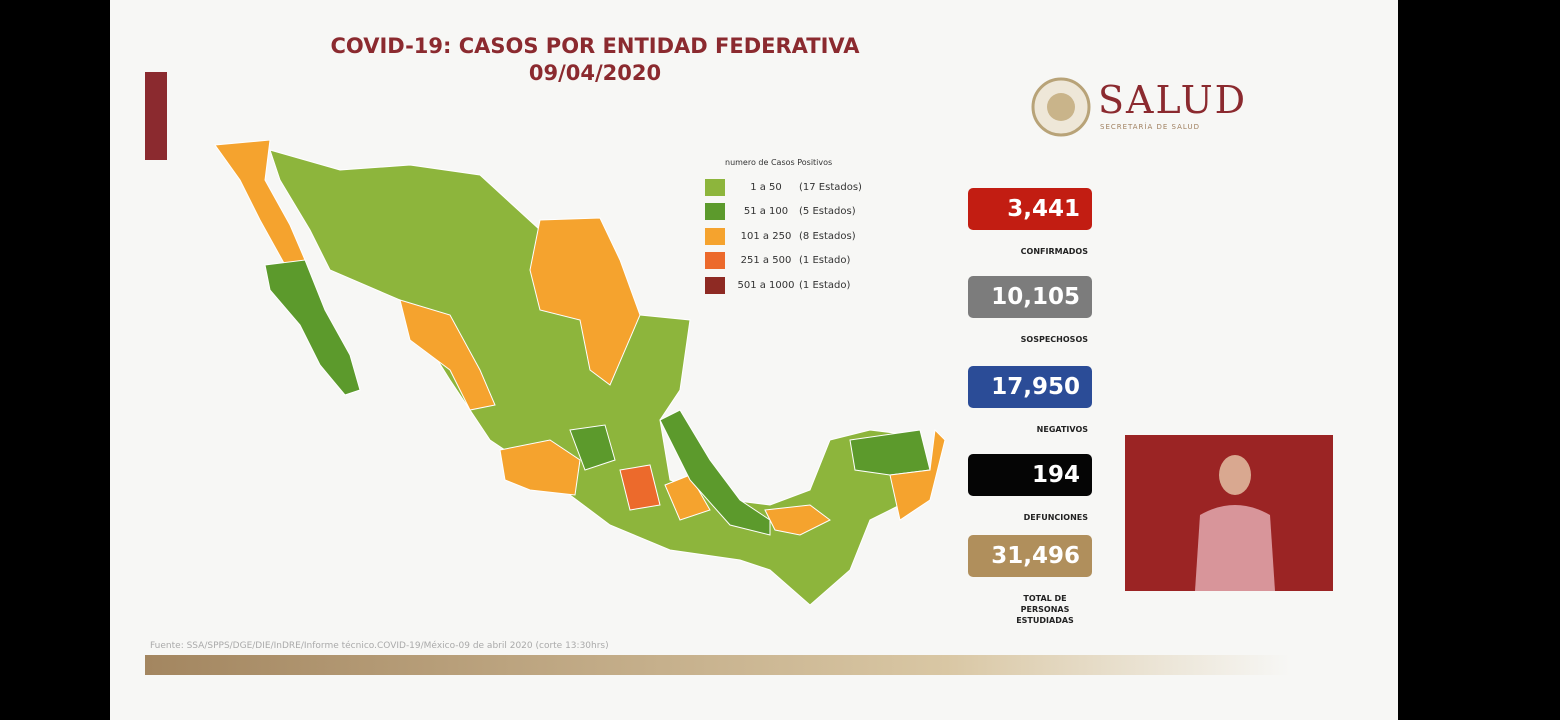  What do you see at coordinates (717, 665) in the screenshot?
I see `footer-bar` at bounding box center [717, 665].